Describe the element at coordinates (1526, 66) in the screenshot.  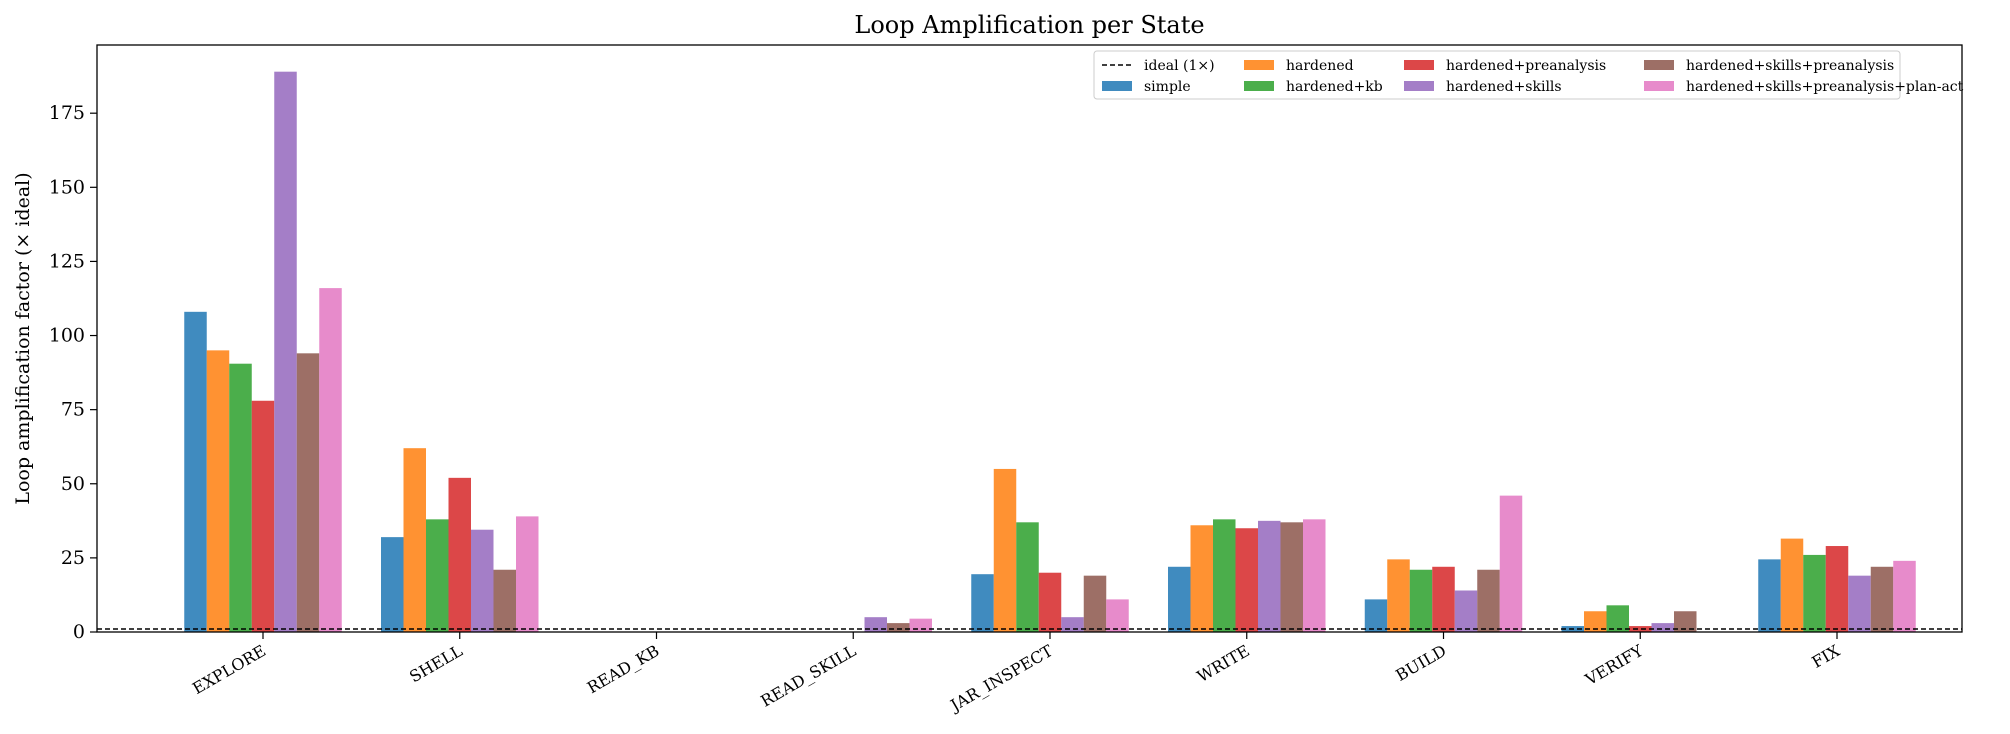
I see `legend-label: hardened+preanalysis` at that location.